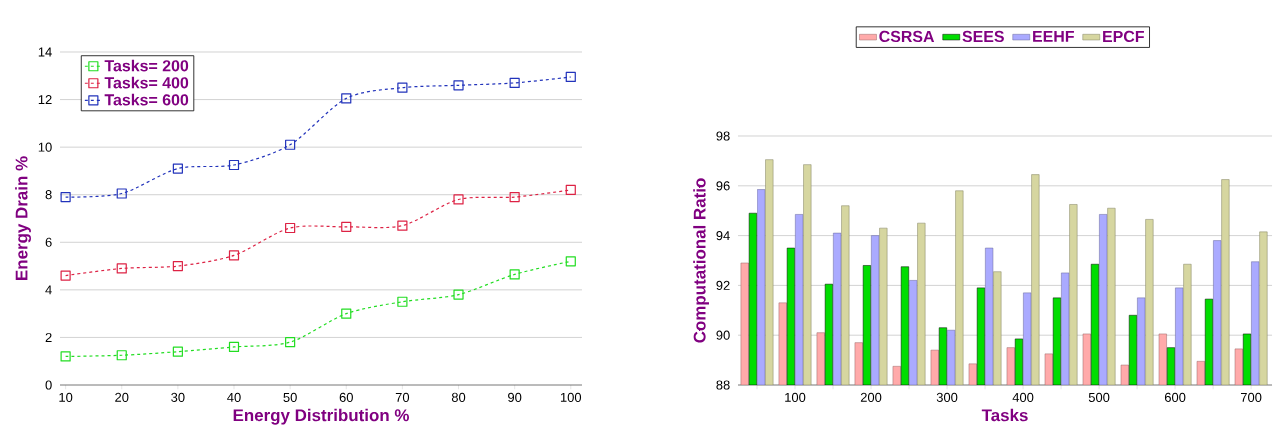 This screenshot has width=1275, height=447. Describe the element at coordinates (983, 36) in the screenshot. I see `legend-label: SEES` at that location.